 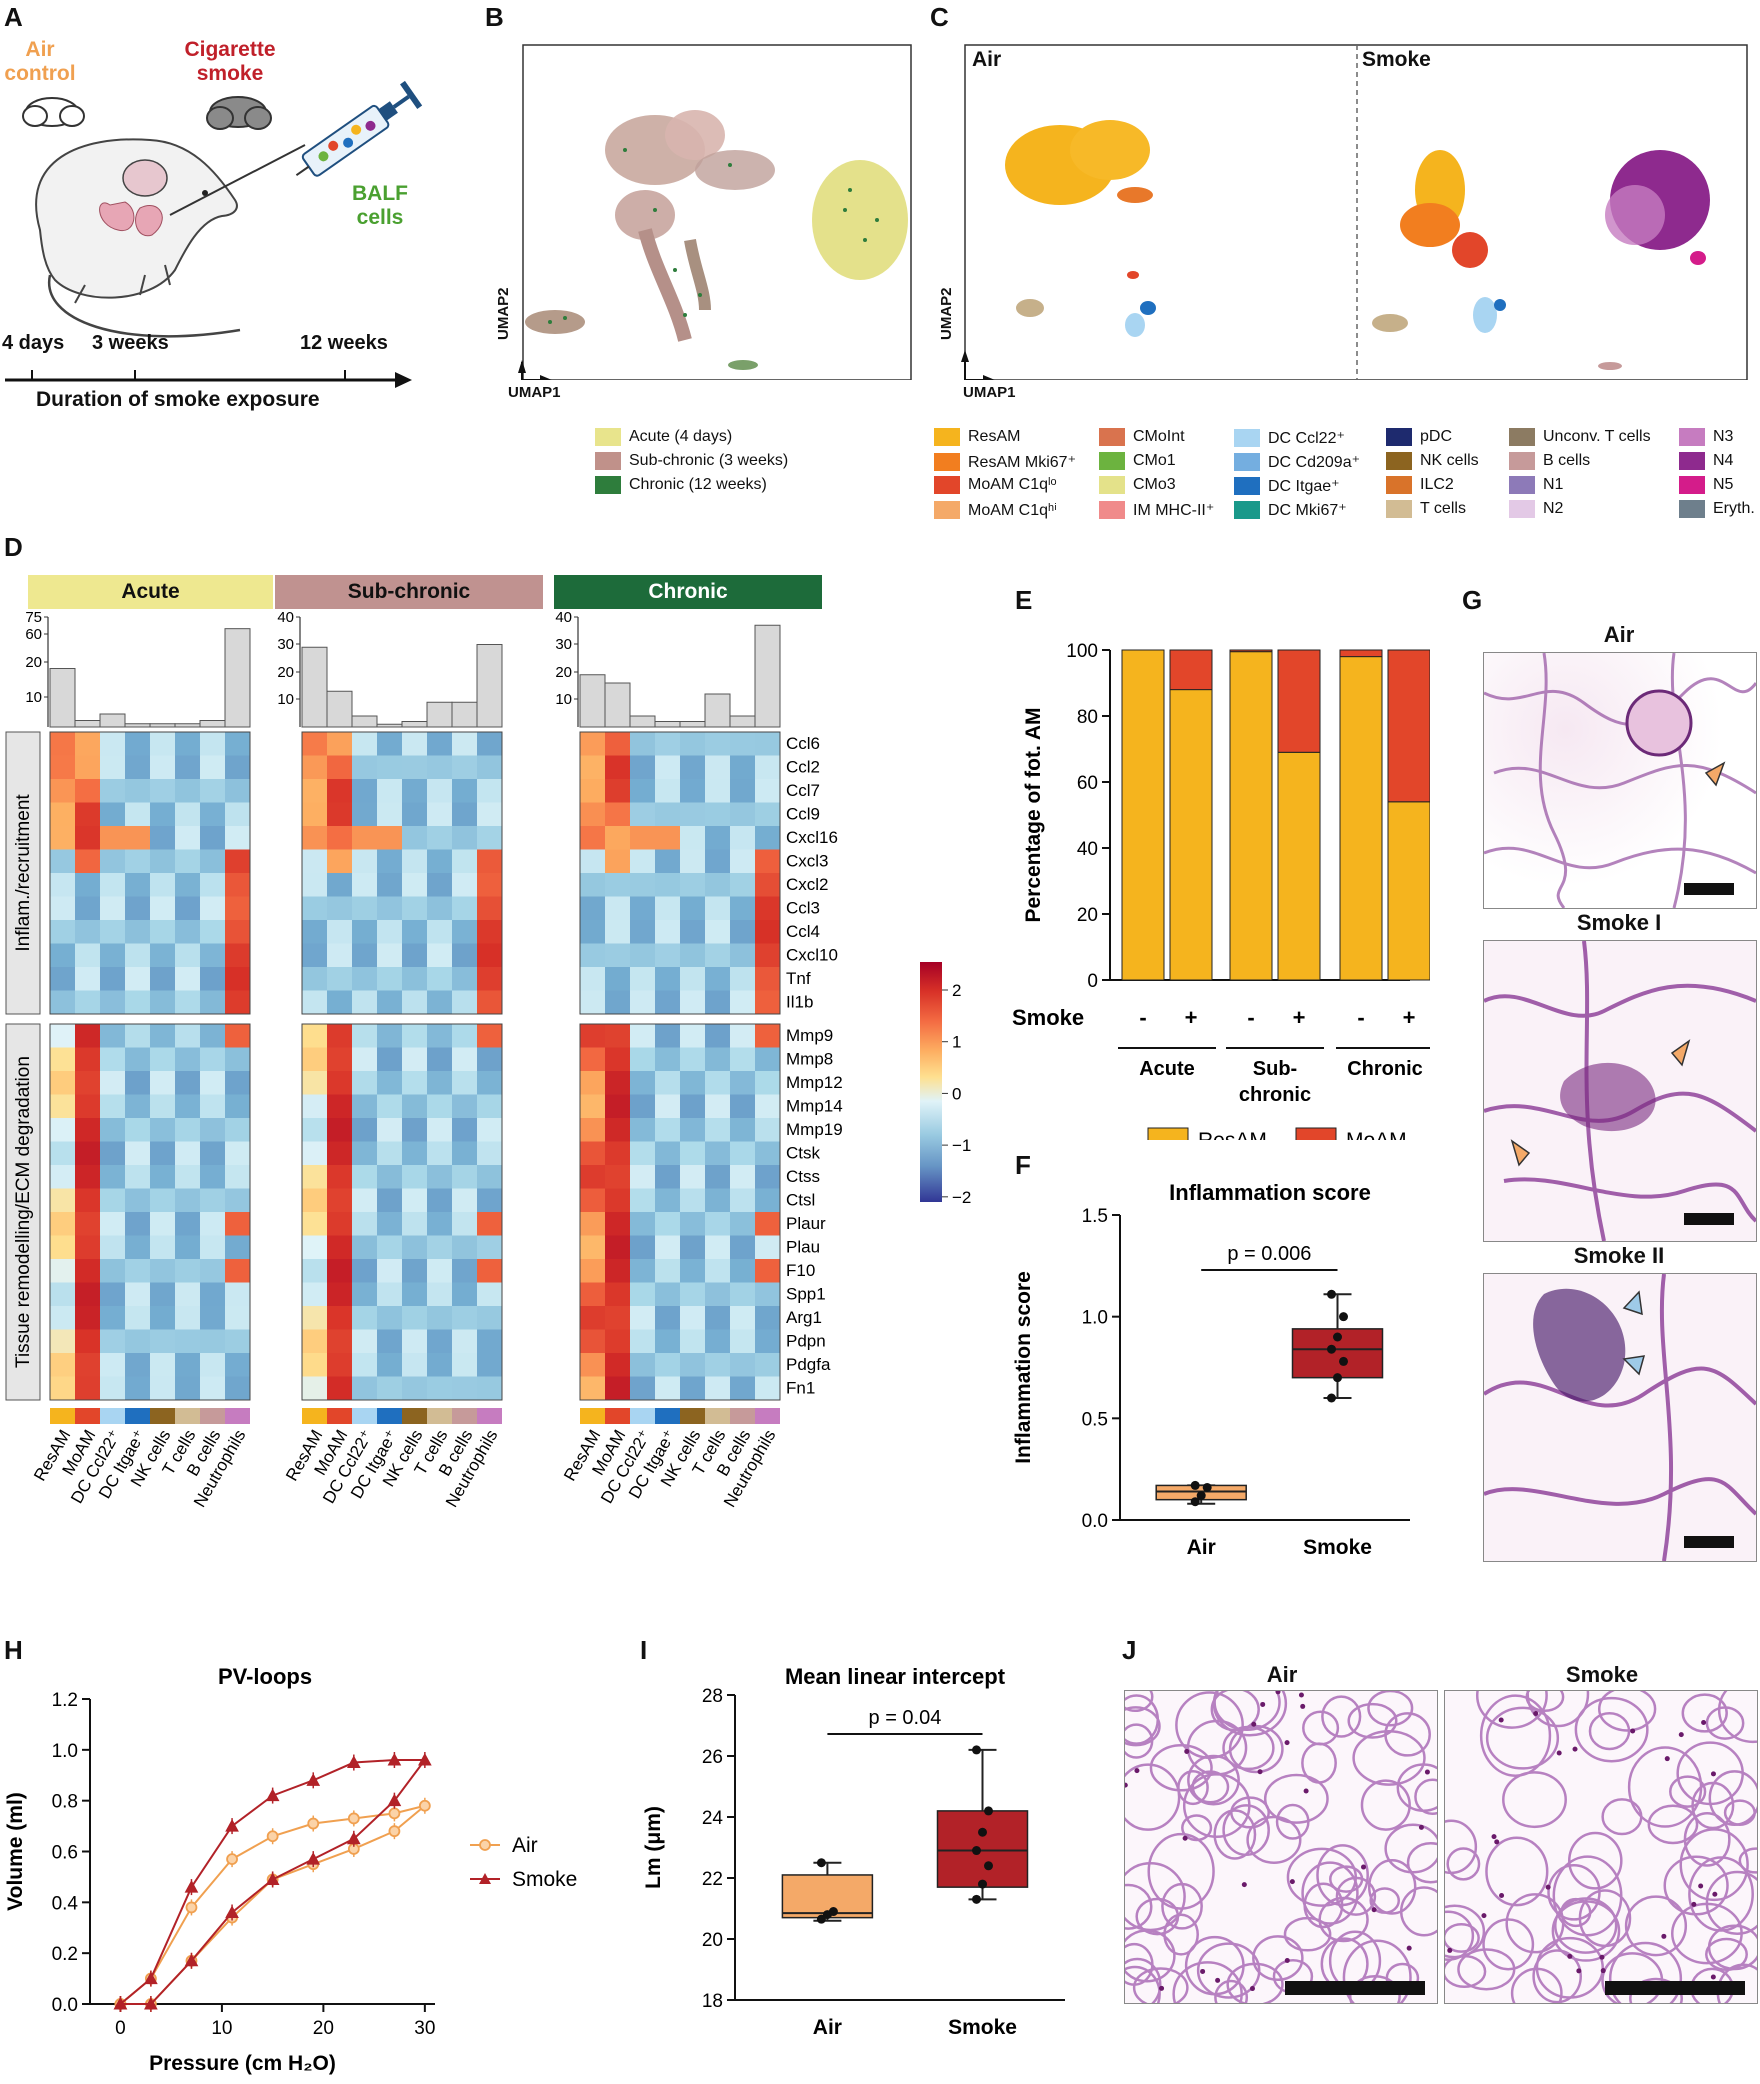 What do you see at coordinates (13, 1650) in the screenshot?
I see `panel-label-h: H` at bounding box center [13, 1650].